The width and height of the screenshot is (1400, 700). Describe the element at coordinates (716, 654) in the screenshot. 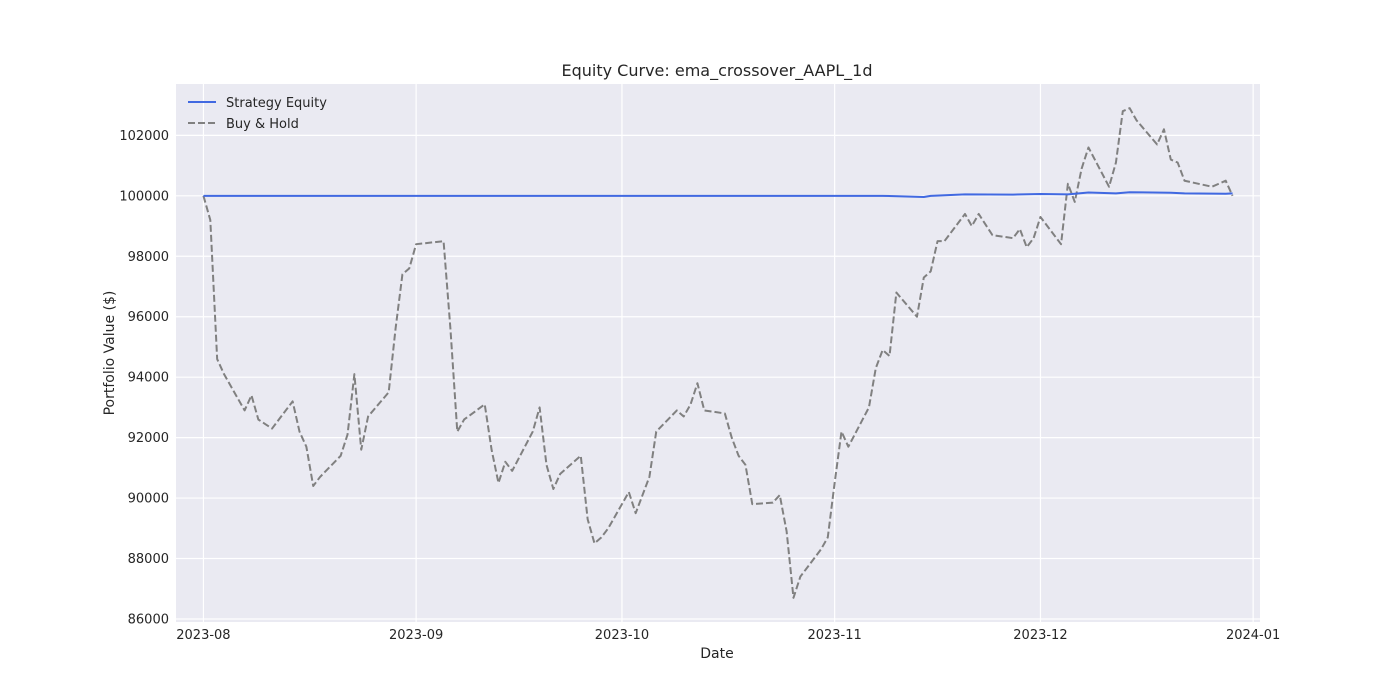

I see `x-axis-label: Date` at that location.